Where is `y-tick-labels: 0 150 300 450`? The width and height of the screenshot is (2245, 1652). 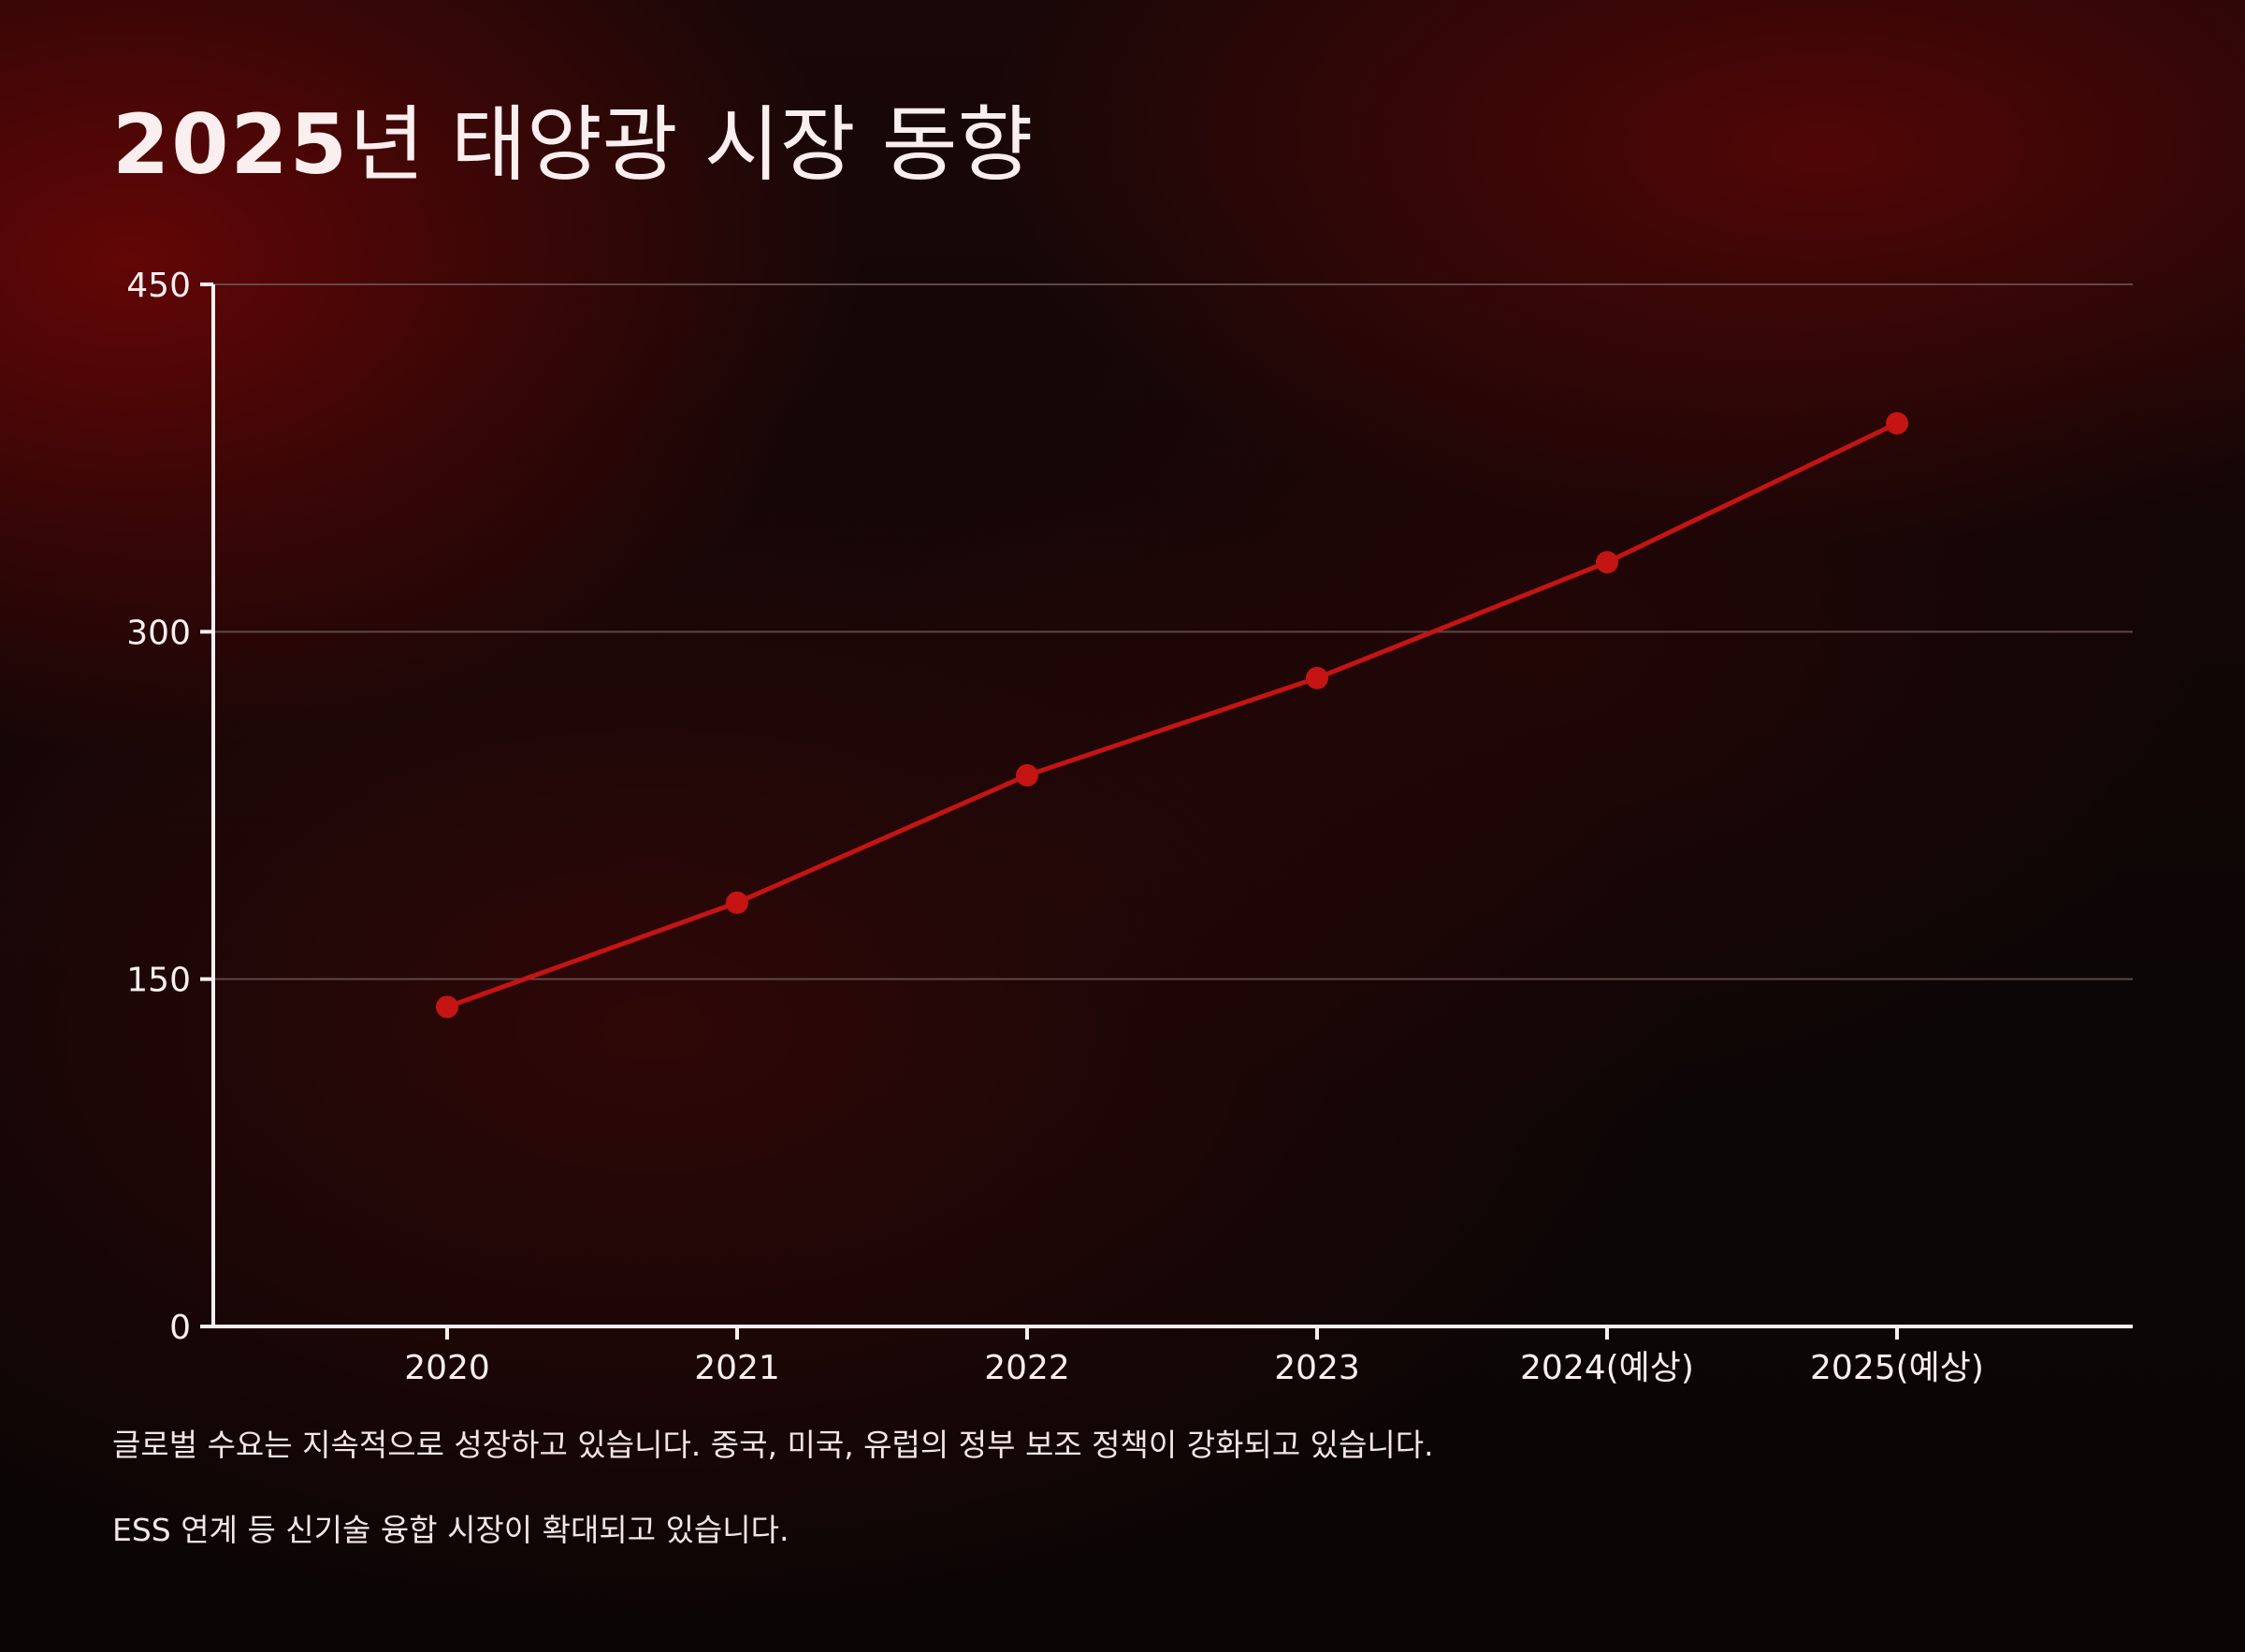
y-tick-labels: 0 150 300 450 is located at coordinates (158, 807).